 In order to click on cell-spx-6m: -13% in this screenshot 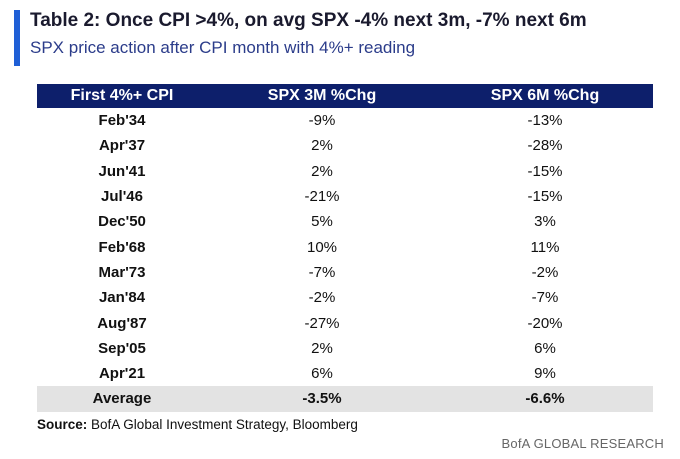, I will do `click(545, 121)`.